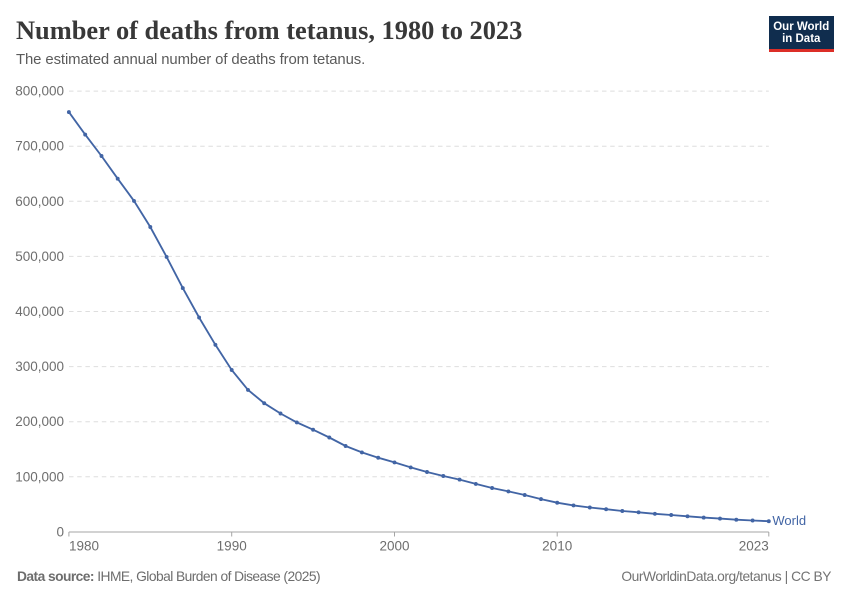 The height and width of the screenshot is (600, 850). I want to click on svg-text: 600,000, so click(39, 201).